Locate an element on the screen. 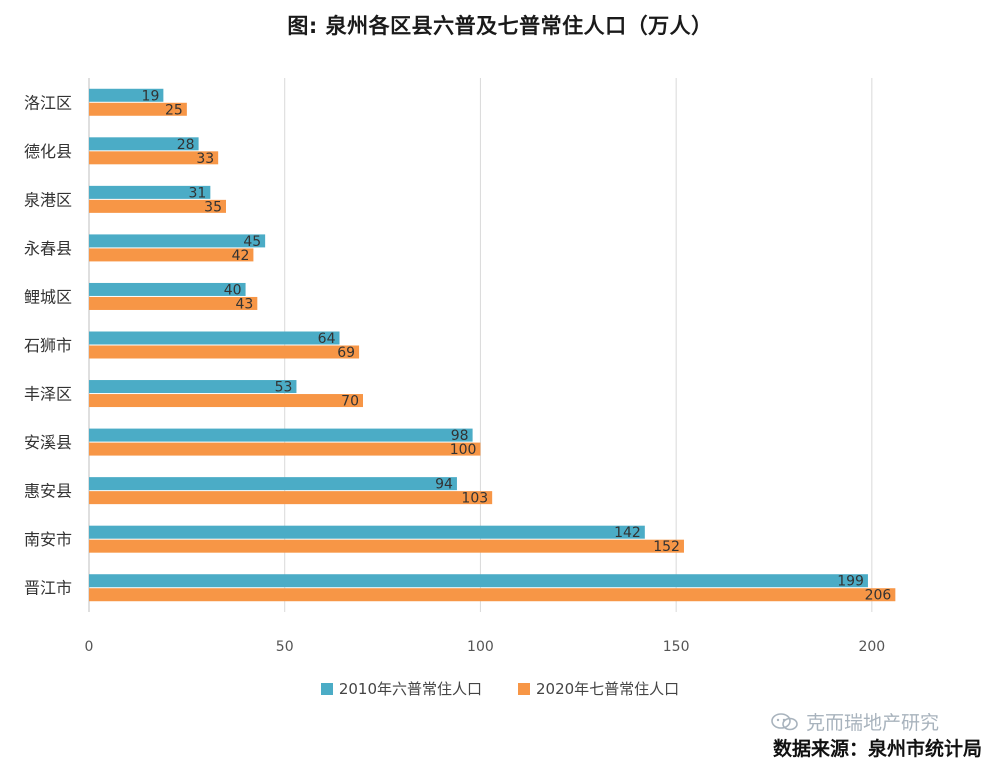 This screenshot has height=761, width=1000. category-label: 鲤城区 is located at coordinates (48, 296).